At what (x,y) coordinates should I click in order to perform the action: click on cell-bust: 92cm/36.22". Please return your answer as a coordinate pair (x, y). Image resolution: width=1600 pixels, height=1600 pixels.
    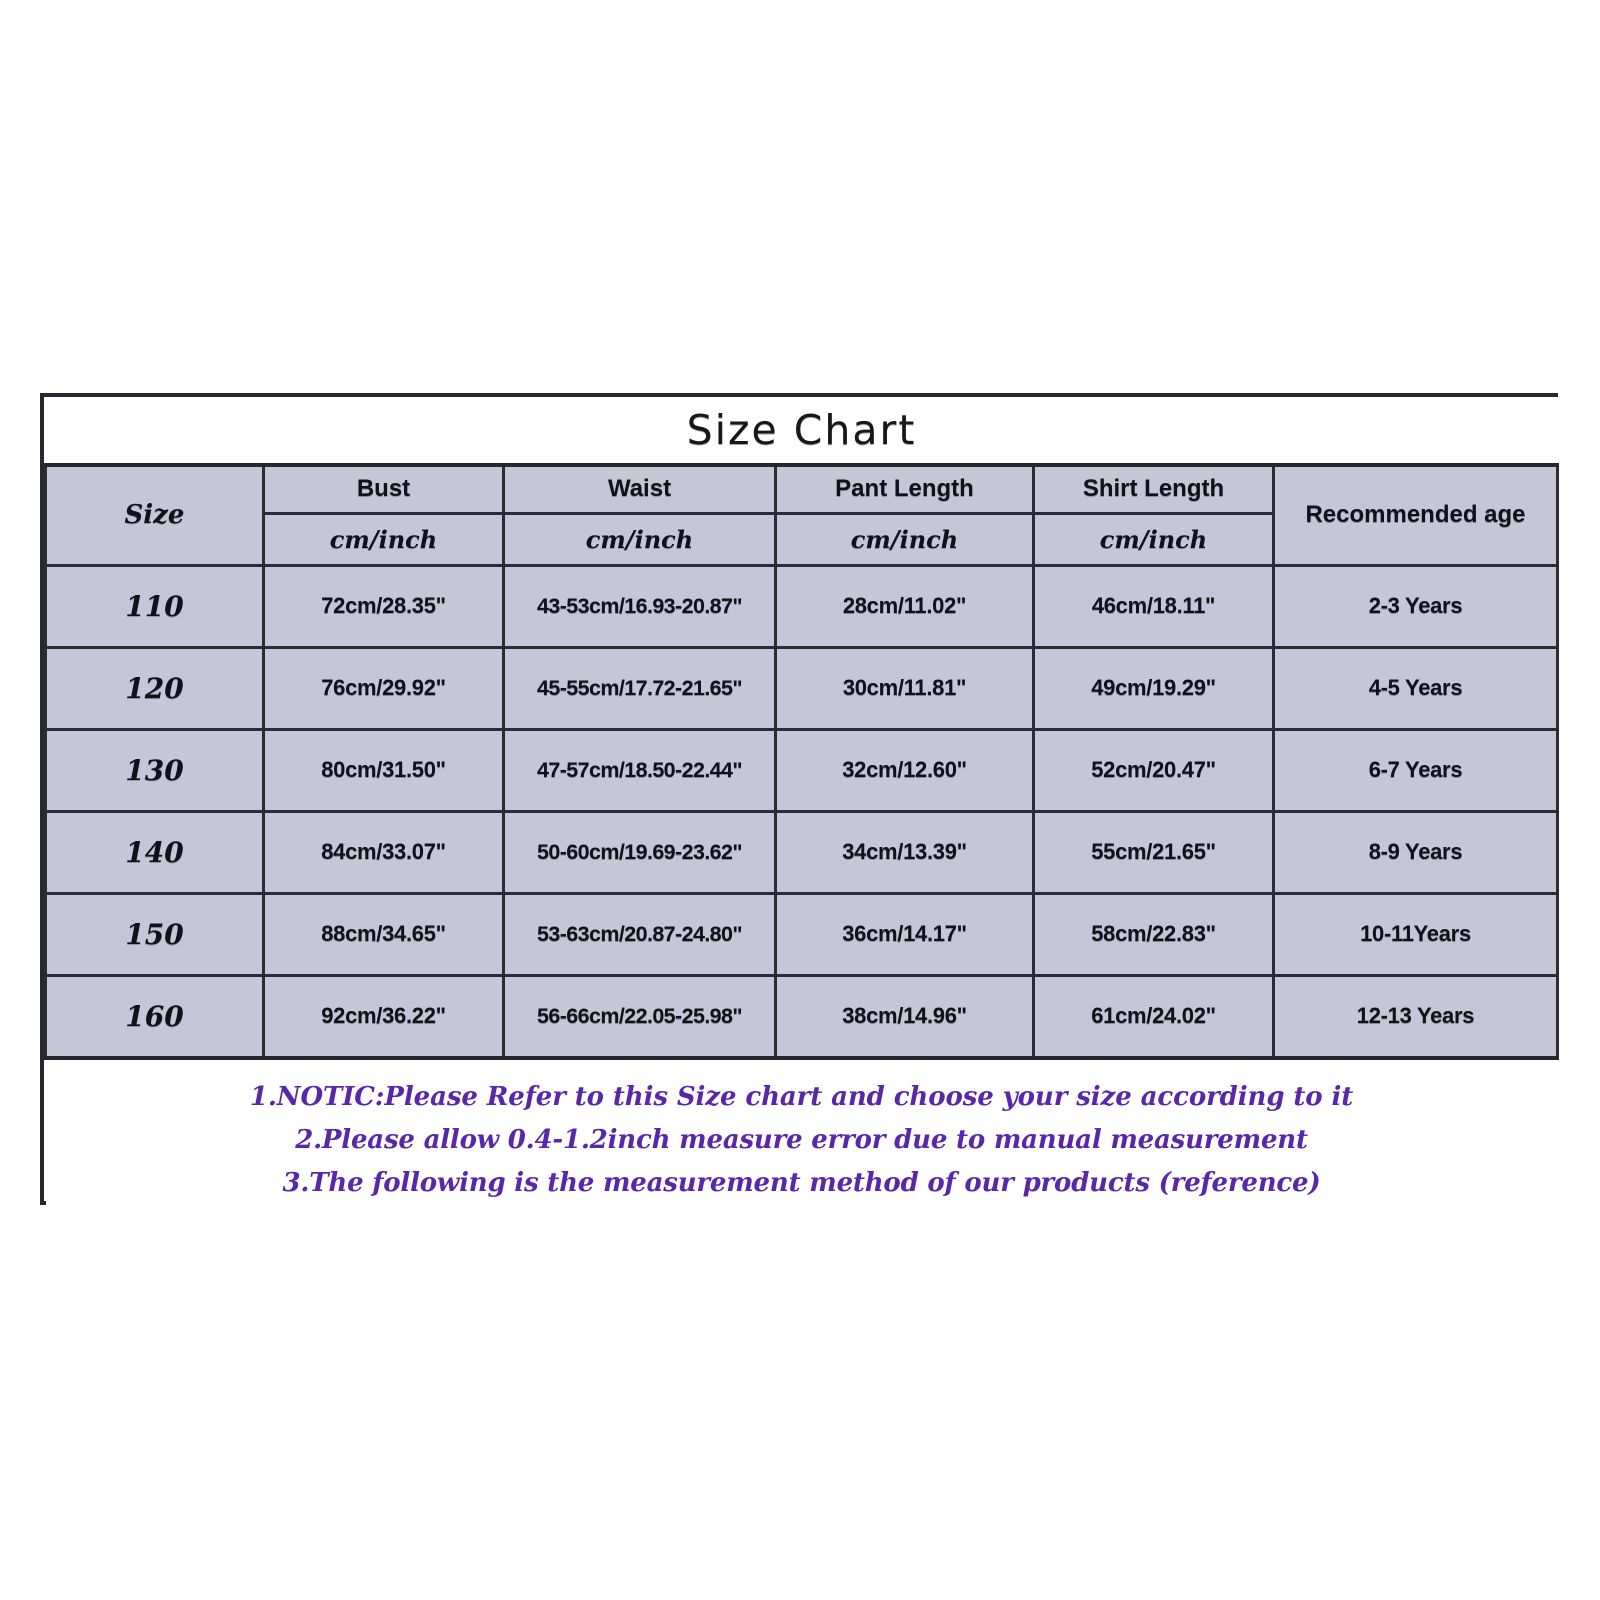
    Looking at the image, I should click on (383, 1016).